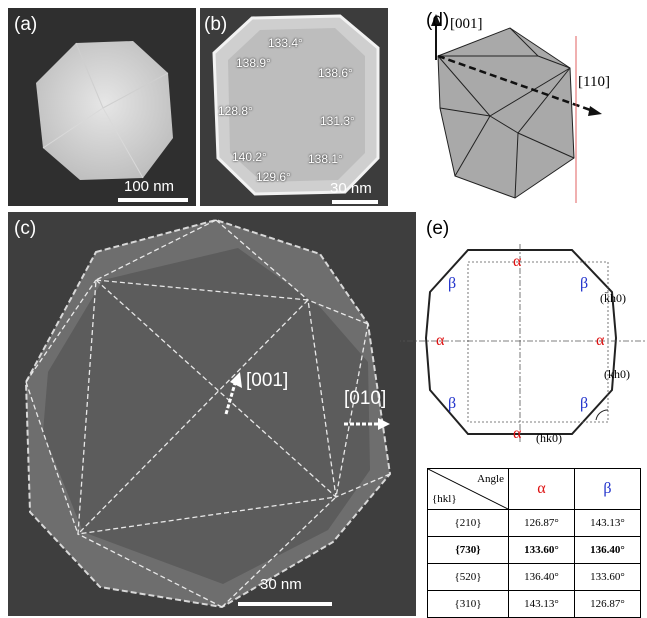  What do you see at coordinates (517, 433) in the screenshot?
I see `alpha-bottom: α` at bounding box center [517, 433].